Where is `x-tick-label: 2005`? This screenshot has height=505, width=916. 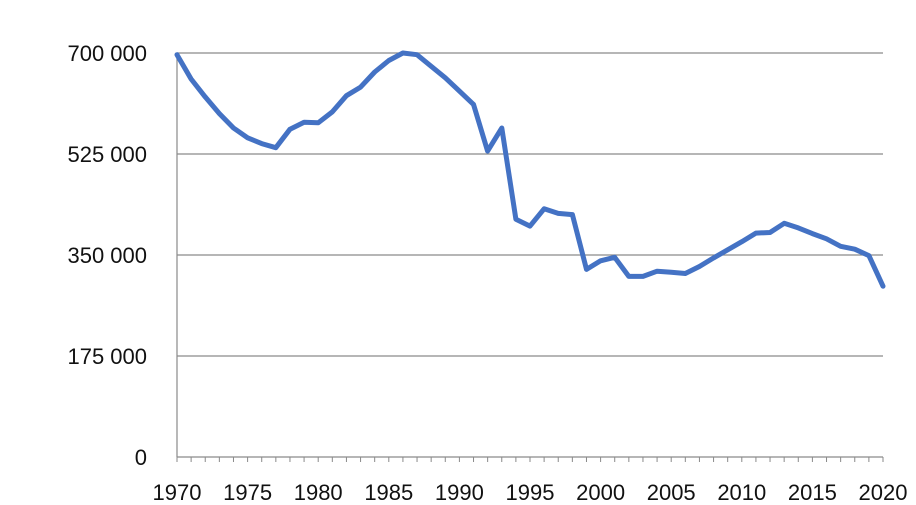
x-tick-label: 2005 is located at coordinates (671, 492).